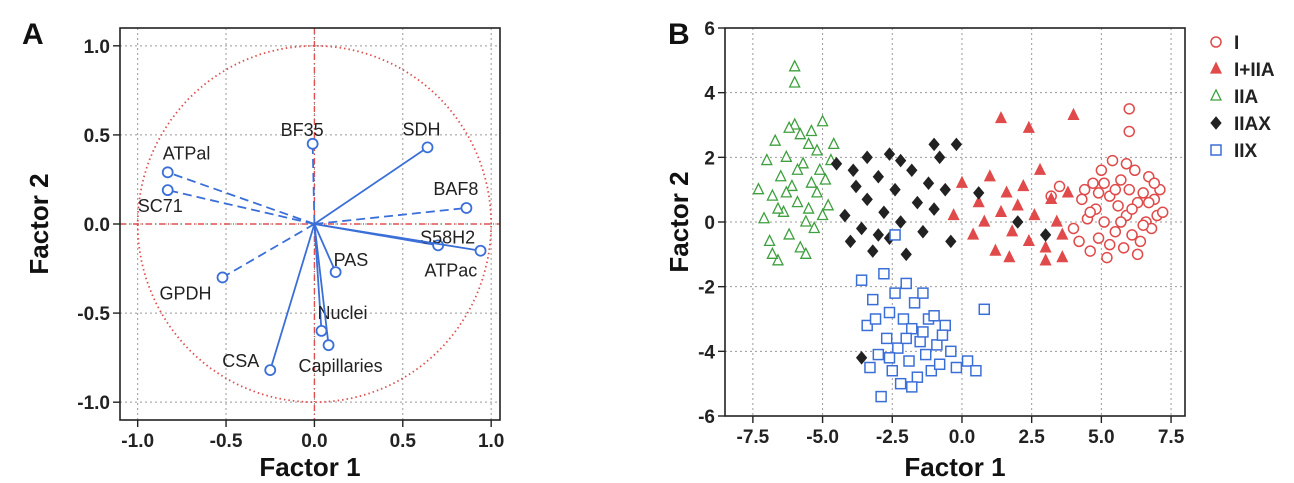  Describe the element at coordinates (342, 313) in the screenshot. I see `loading-label: Nuclei` at that location.